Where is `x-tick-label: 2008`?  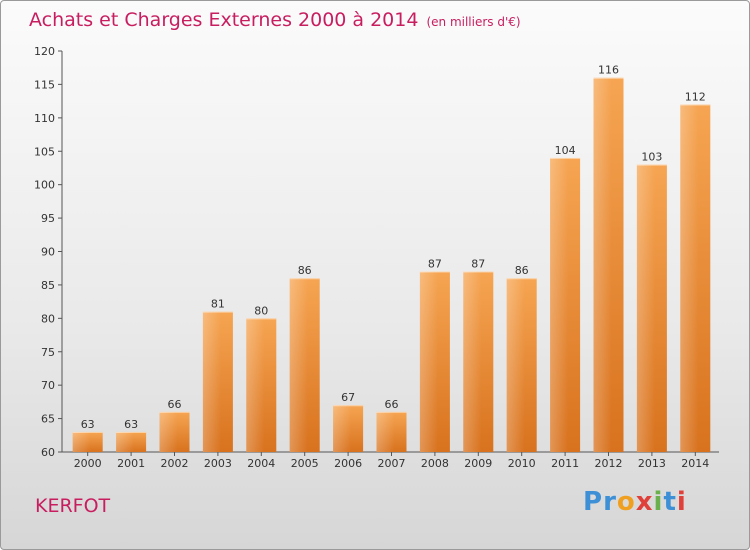
x-tick-label: 2008 is located at coordinates (435, 463).